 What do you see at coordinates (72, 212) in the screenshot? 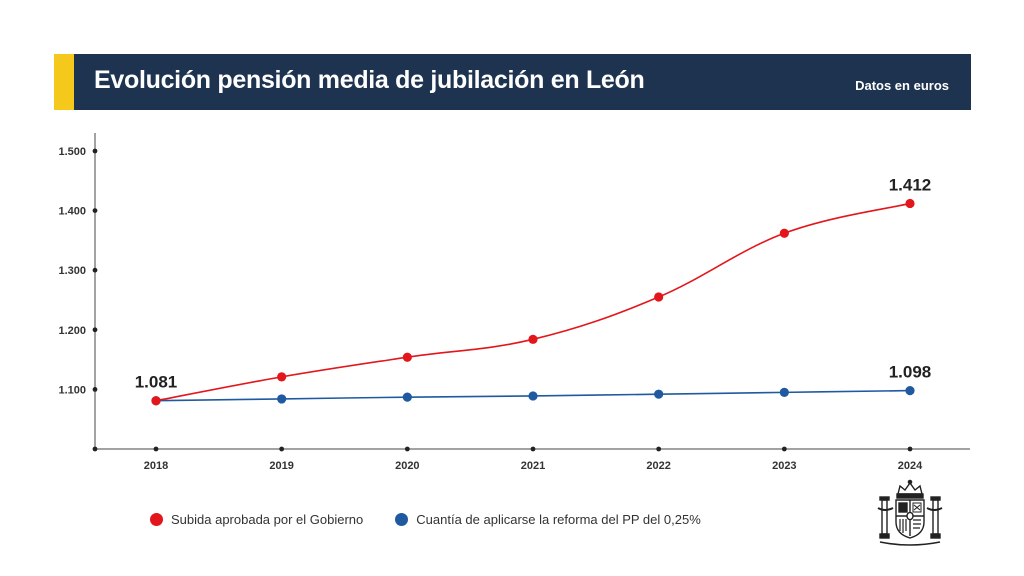
I see `y-tick-label: 1.400` at bounding box center [72, 212].